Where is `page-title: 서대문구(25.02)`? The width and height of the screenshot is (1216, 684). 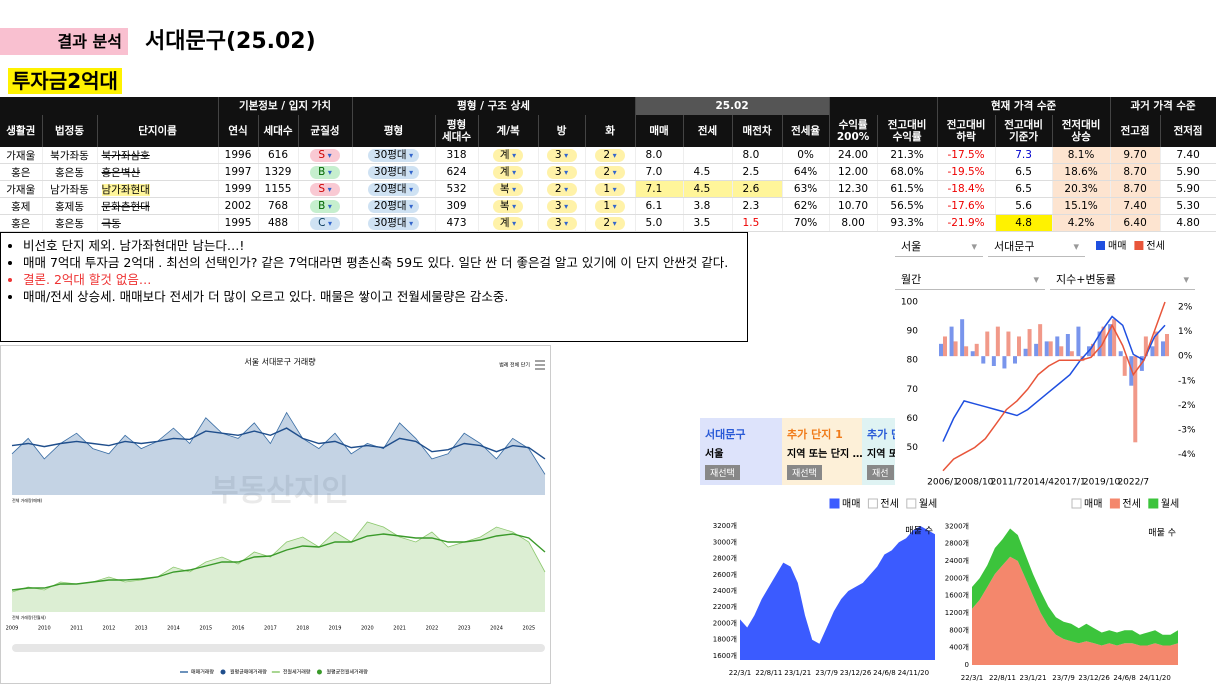 page-title: 서대문구(25.02) is located at coordinates (230, 41).